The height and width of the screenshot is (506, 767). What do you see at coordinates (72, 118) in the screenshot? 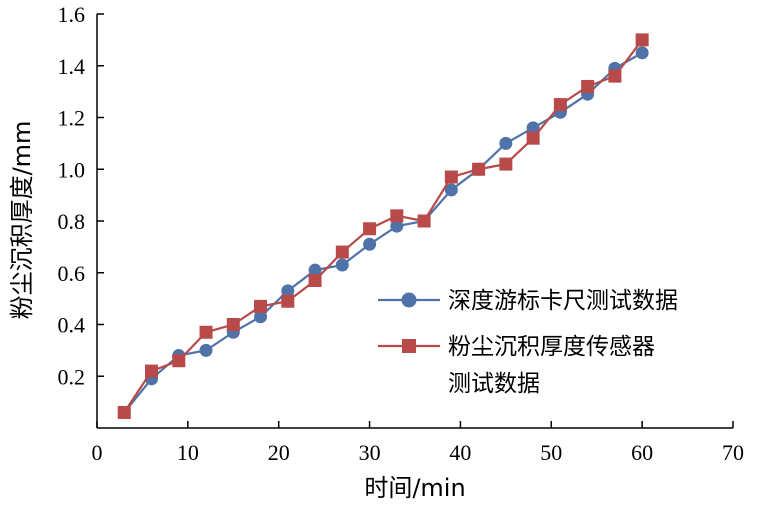
I see `y-tick-label: 1.2` at bounding box center [72, 118].